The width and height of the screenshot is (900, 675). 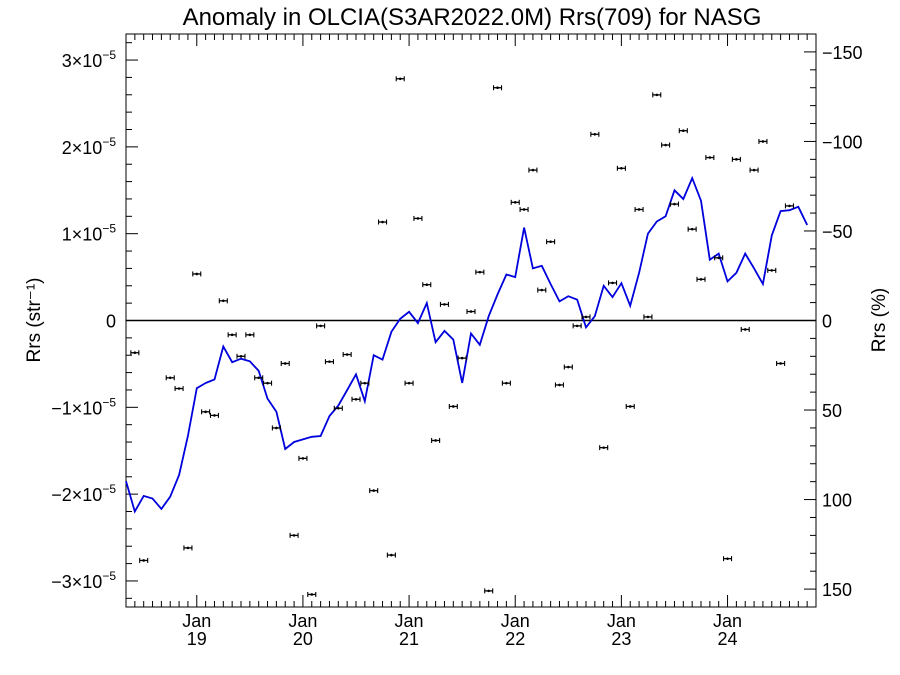 What do you see at coordinates (111, 322) in the screenshot?
I see `left-tick-label: 0` at bounding box center [111, 322].